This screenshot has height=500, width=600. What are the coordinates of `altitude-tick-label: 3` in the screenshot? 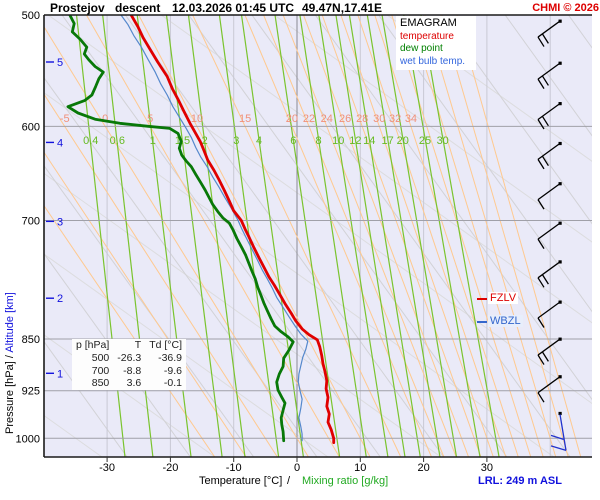 It's located at (60, 222).